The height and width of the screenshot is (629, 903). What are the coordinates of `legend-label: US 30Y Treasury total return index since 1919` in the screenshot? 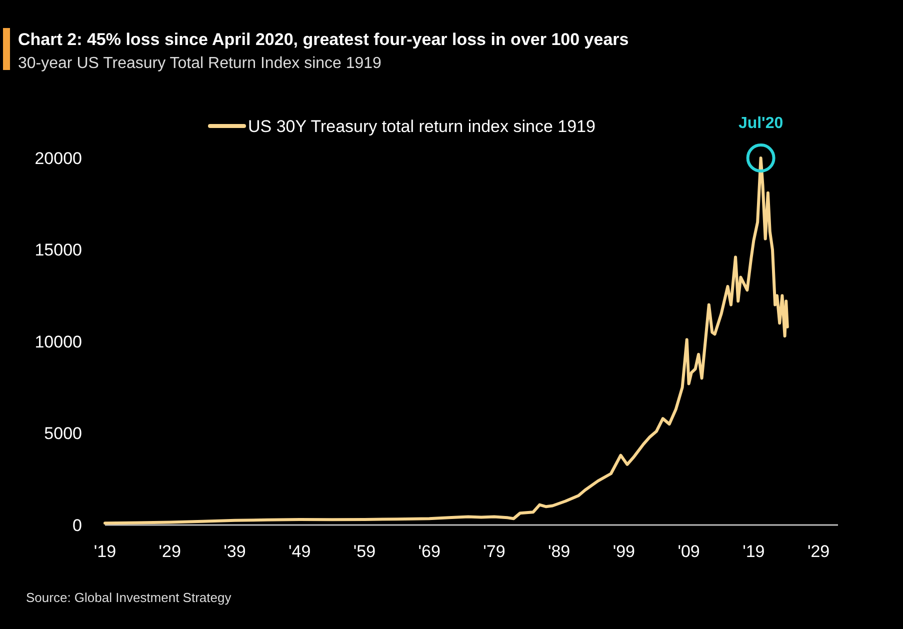 It's located at (422, 126).